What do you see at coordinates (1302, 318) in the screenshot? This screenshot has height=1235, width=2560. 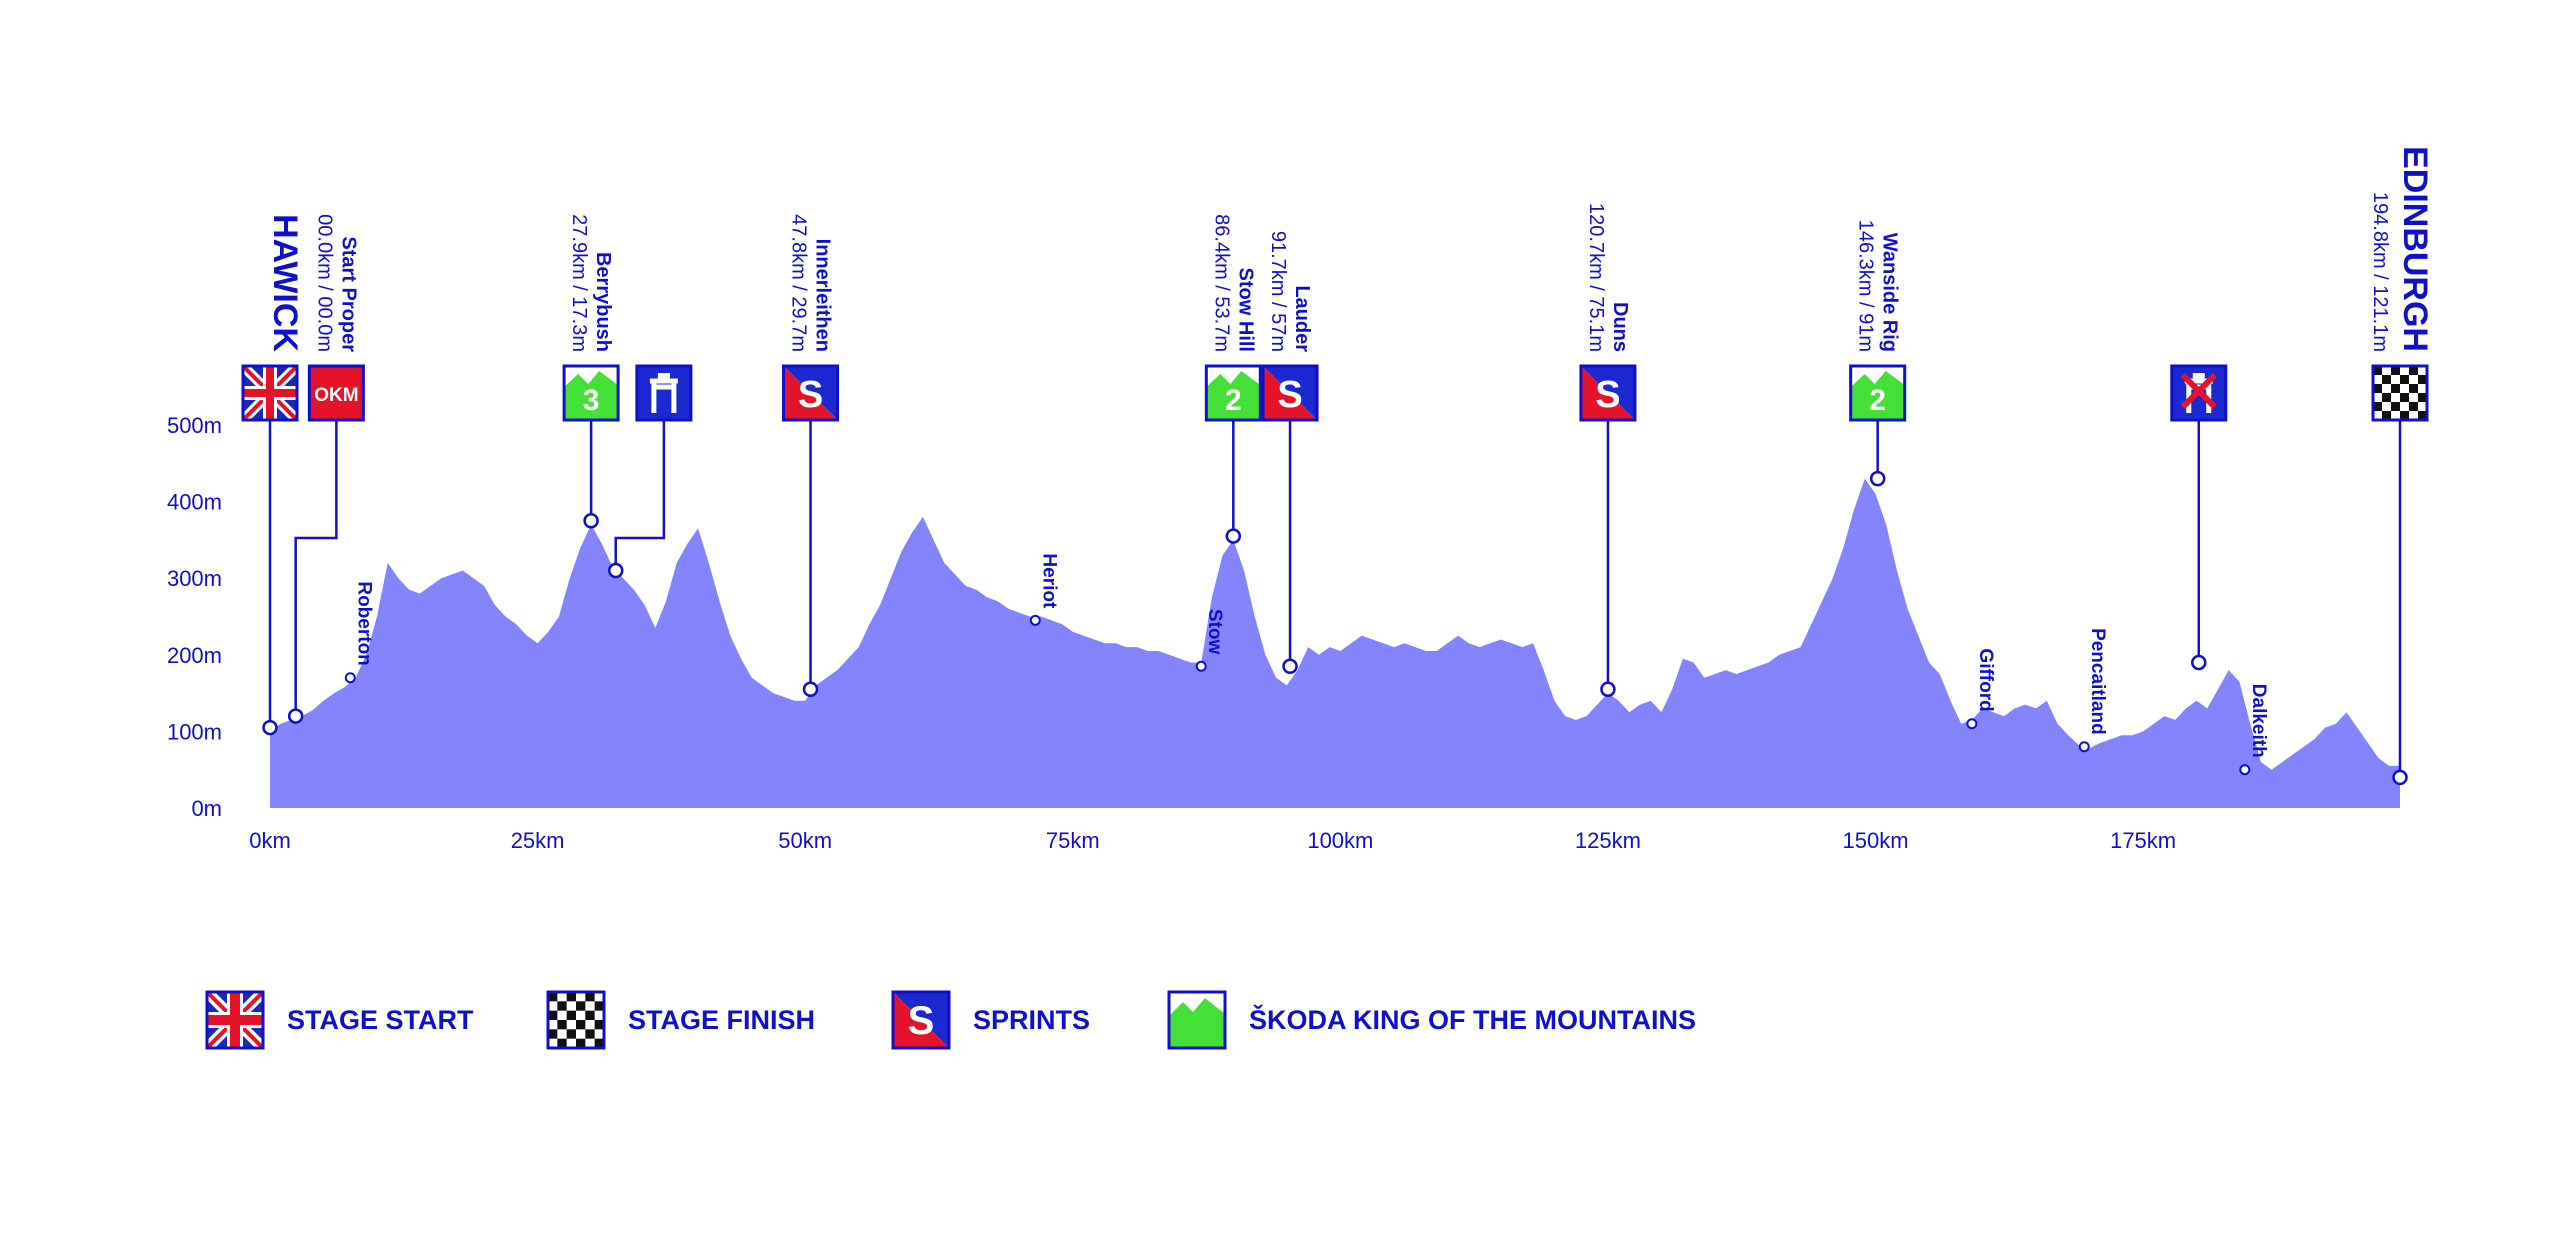 I see `marker-title: Lauder` at bounding box center [1302, 318].